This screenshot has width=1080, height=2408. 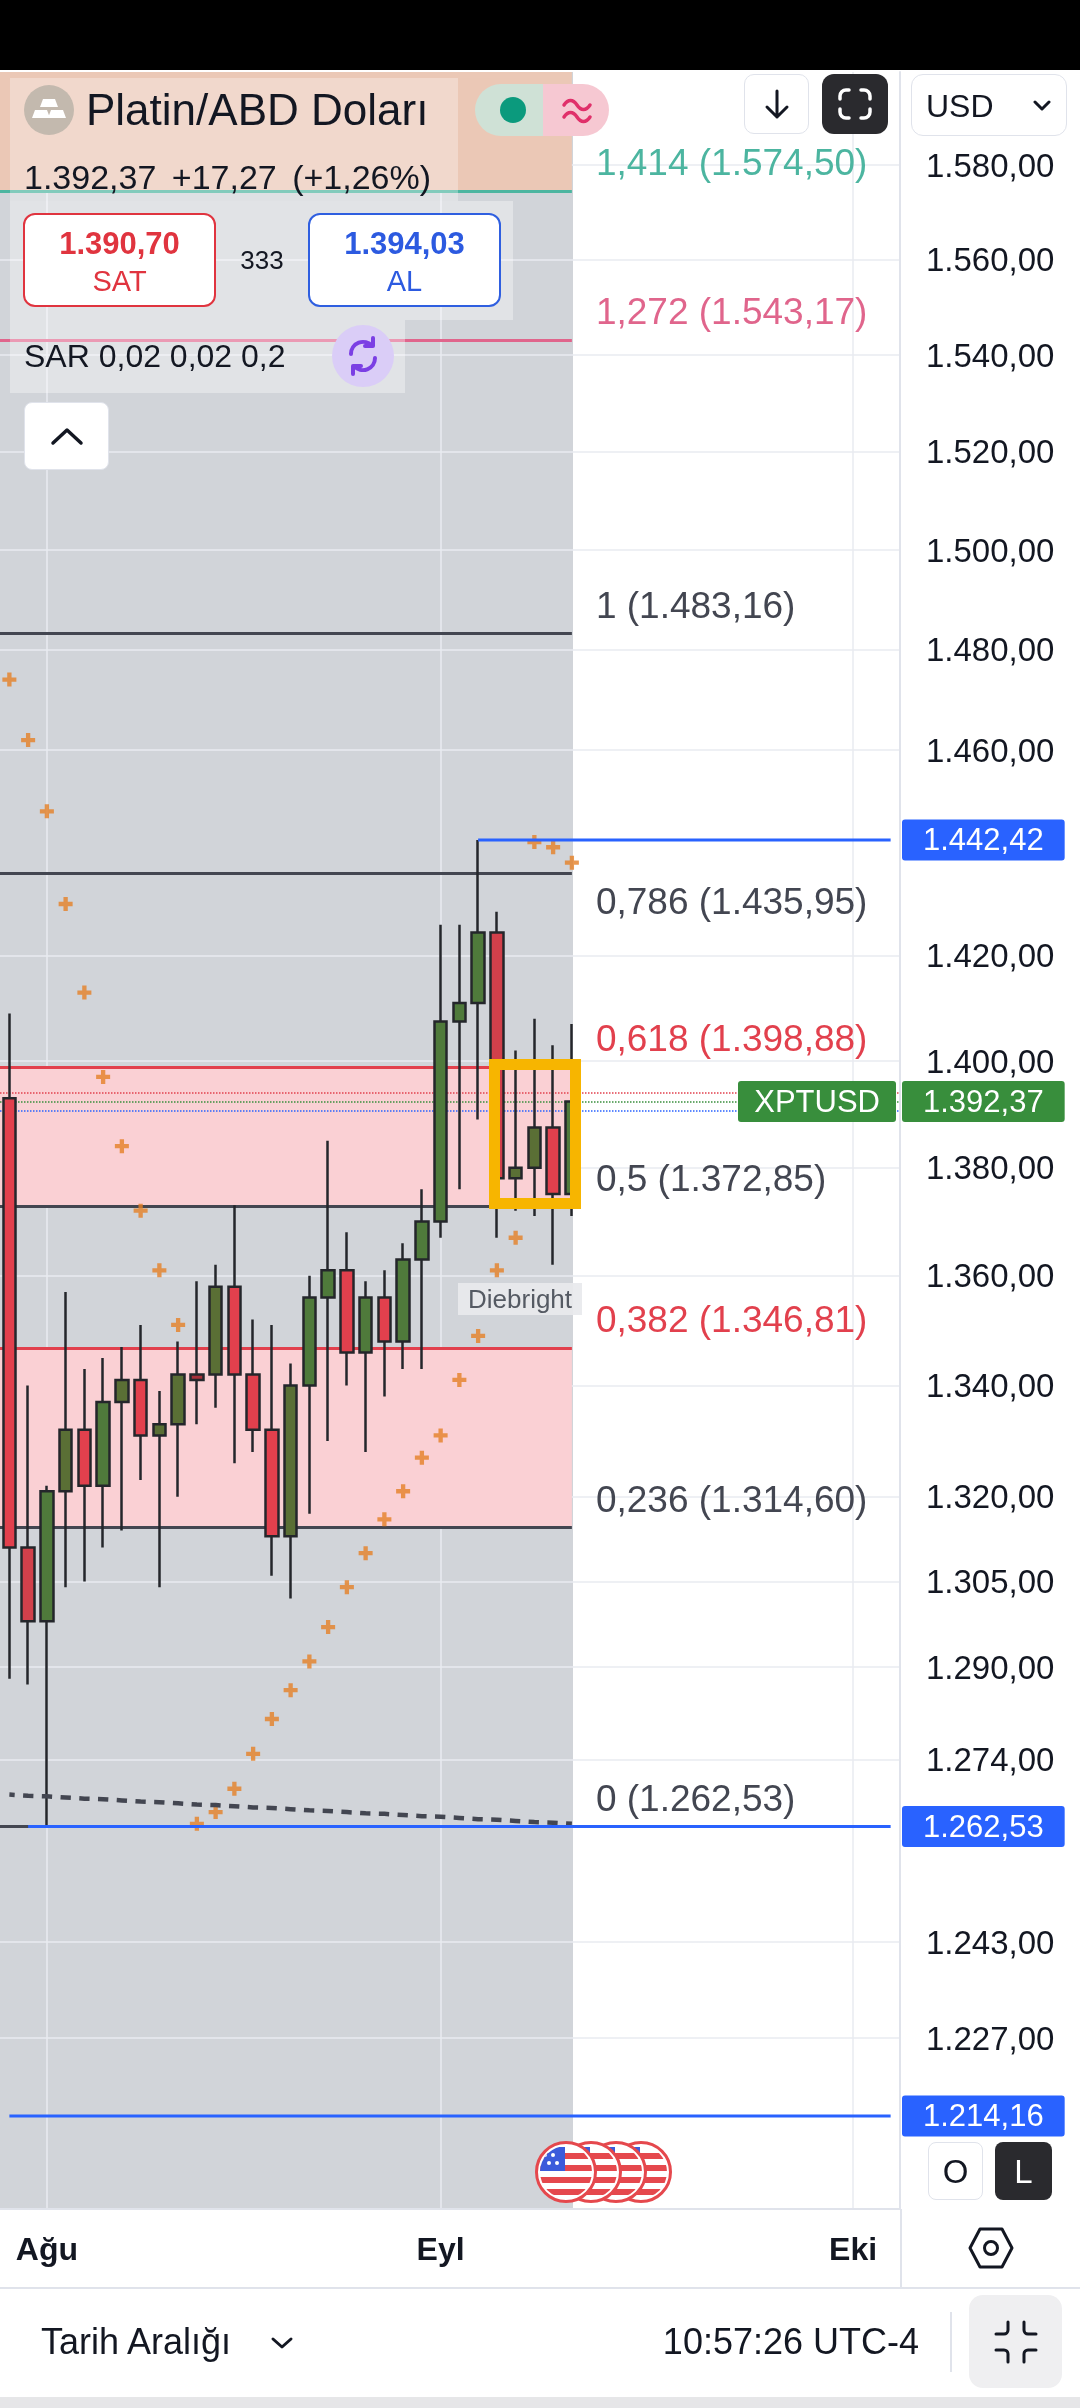 What do you see at coordinates (990, 1061) in the screenshot?
I see `y-tick-label: 1.400,00` at bounding box center [990, 1061].